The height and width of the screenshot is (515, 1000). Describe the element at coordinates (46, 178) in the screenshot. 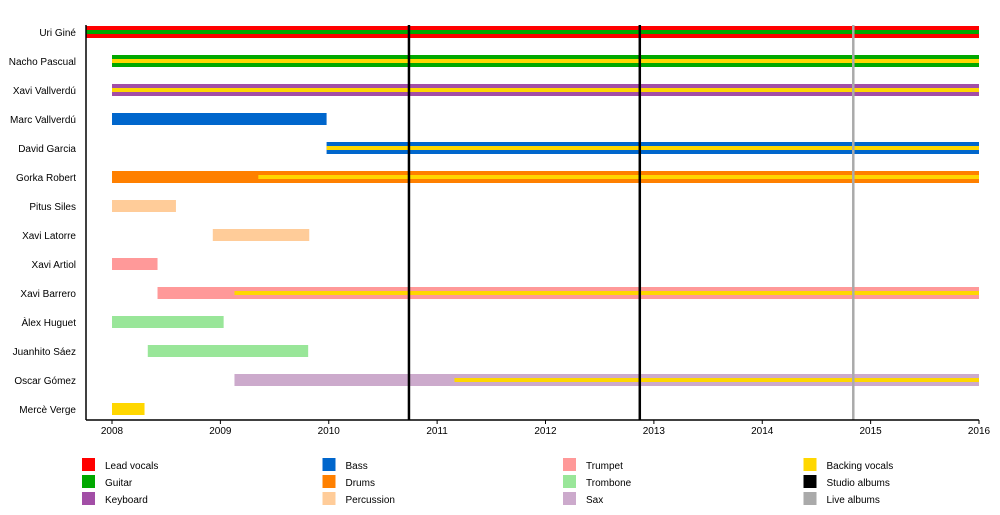

I see `member-name: Gorka Robert` at that location.